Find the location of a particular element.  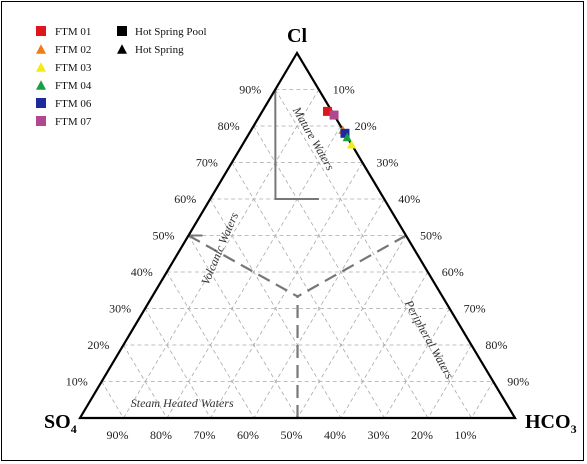

right-tick-label: 40% is located at coordinates (409, 199).